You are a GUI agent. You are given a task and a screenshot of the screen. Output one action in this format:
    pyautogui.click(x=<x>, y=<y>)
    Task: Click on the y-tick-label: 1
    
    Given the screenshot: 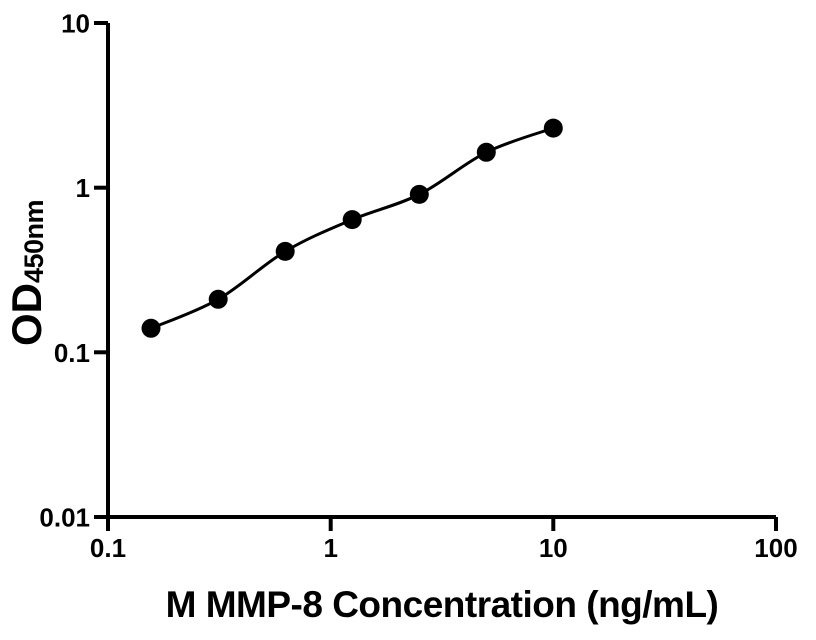 What is the action you would take?
    pyautogui.click(x=83, y=188)
    